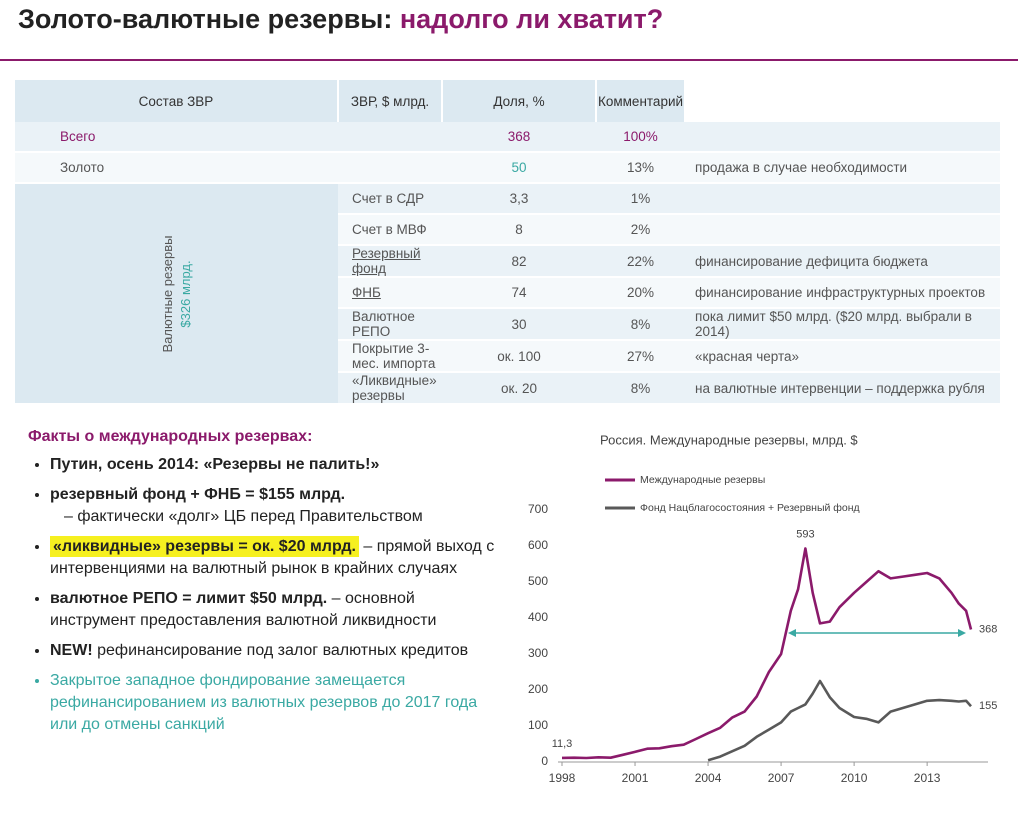  I want to click on fact-highlight: «ликвидные» резервы = ок. $20 млрд., so click(204, 546).